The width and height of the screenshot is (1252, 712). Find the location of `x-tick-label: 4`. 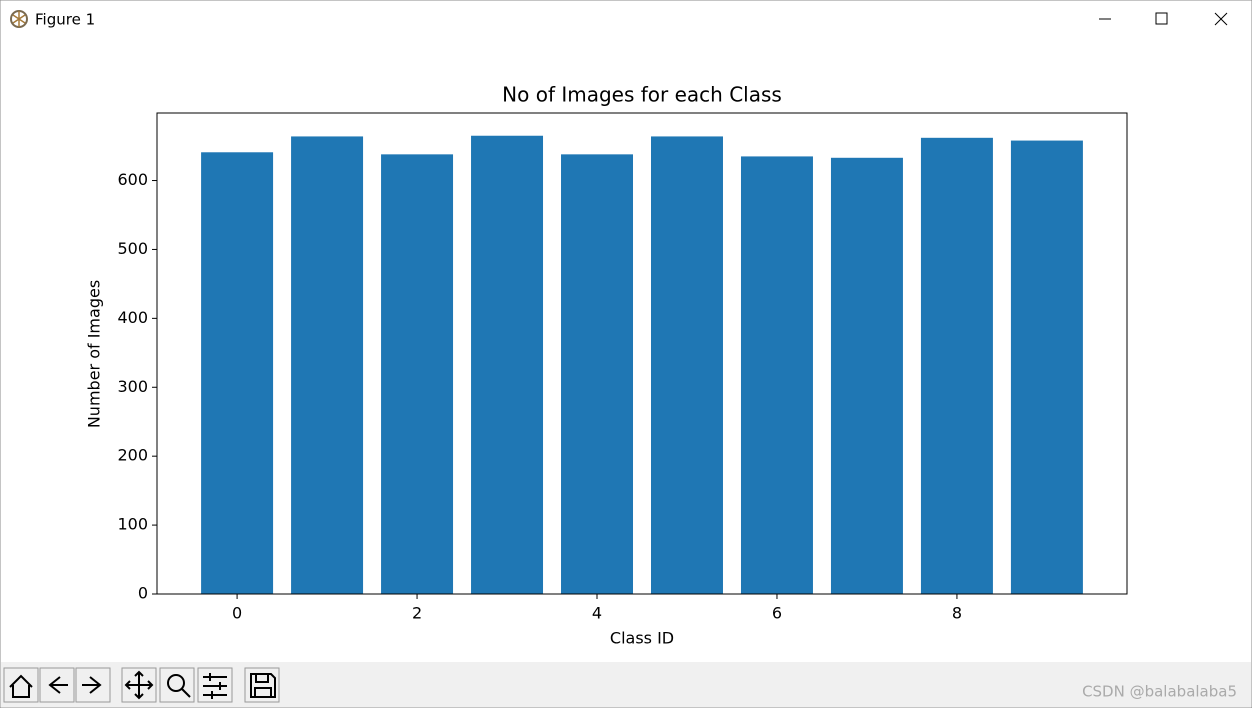

x-tick-label: 4 is located at coordinates (597, 613).